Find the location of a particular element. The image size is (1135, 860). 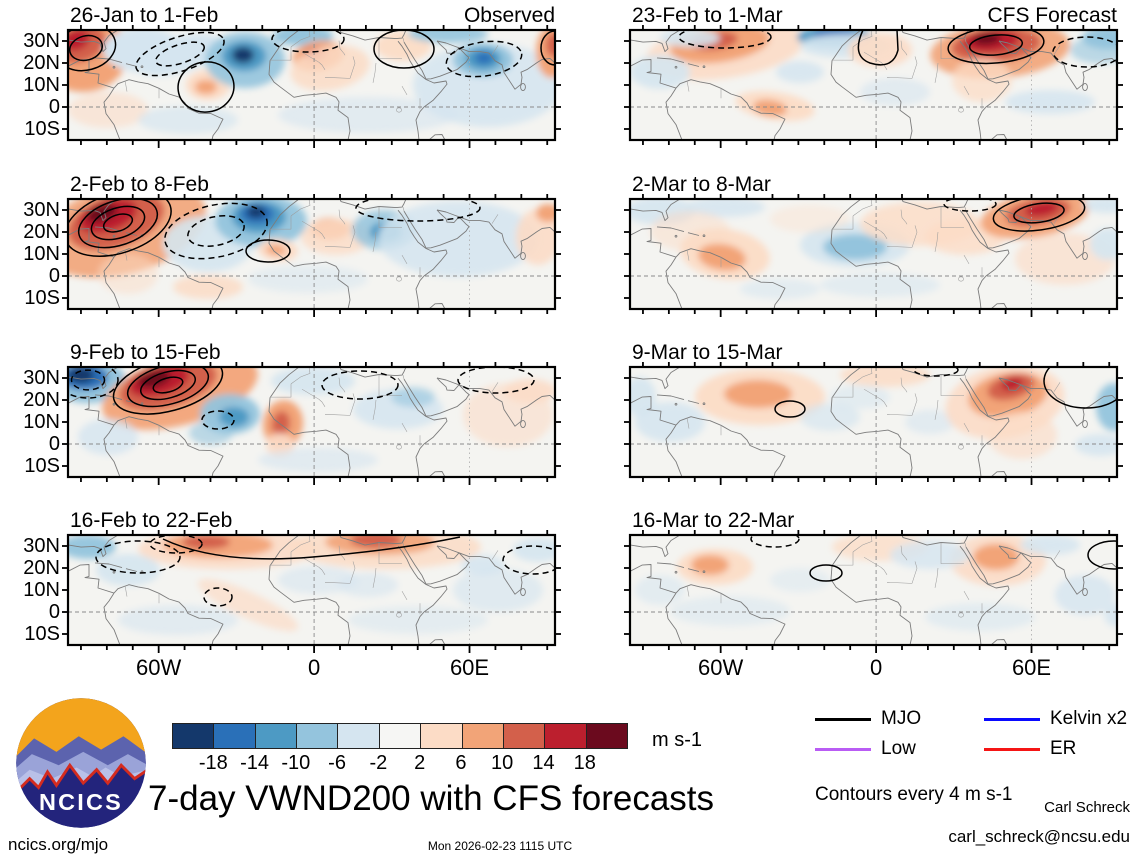

panel-title: 26-Jan to 1-Feb is located at coordinates (144, 15).